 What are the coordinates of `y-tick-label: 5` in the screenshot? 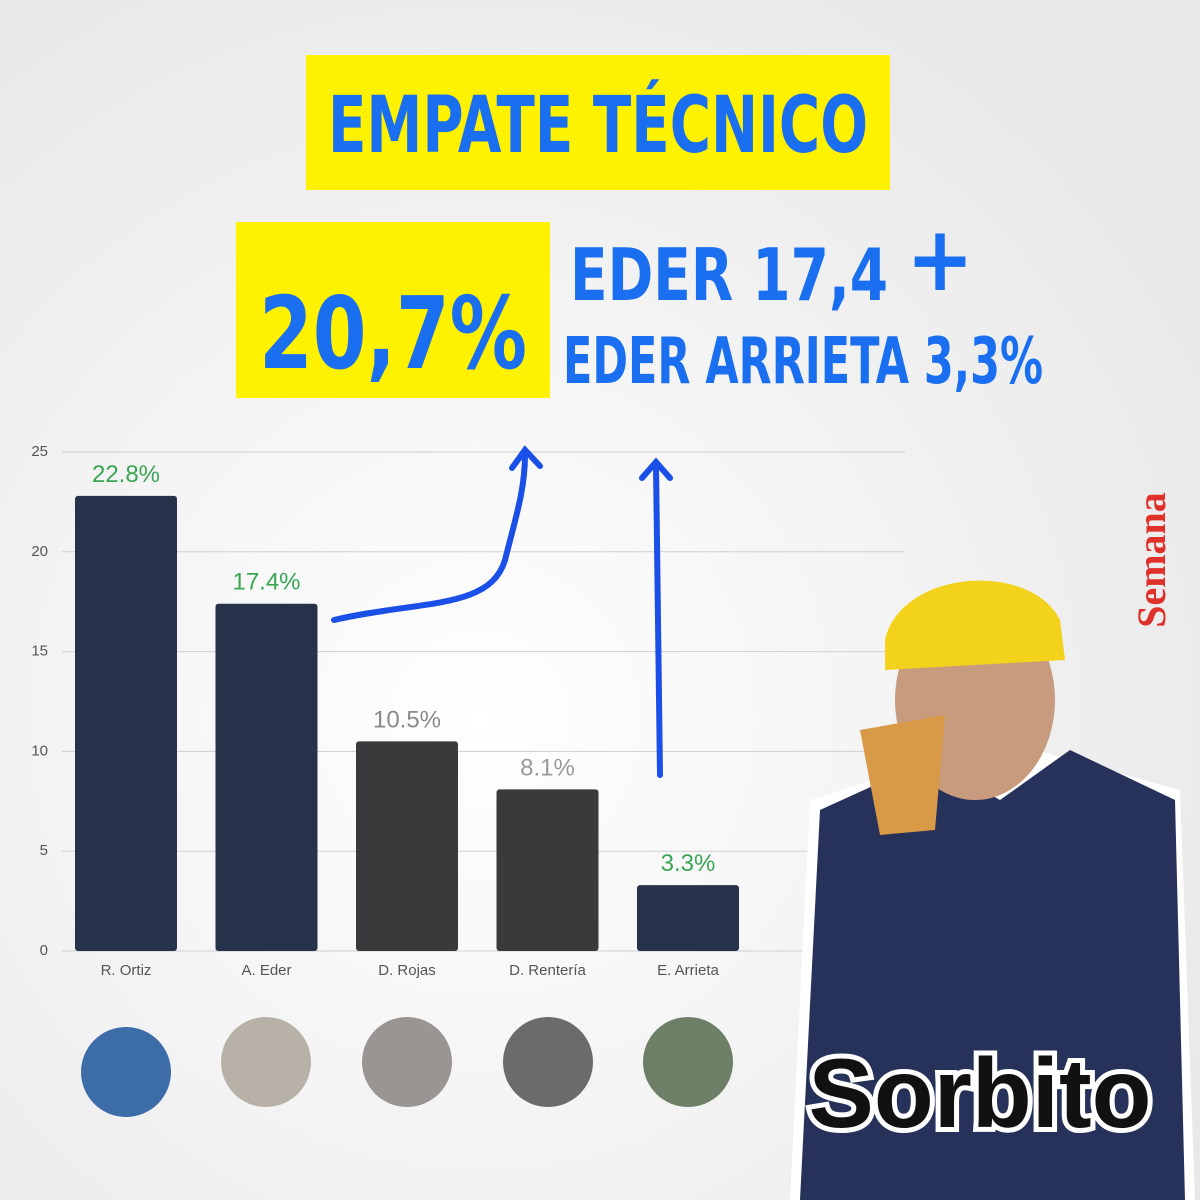 It's located at (44, 850).